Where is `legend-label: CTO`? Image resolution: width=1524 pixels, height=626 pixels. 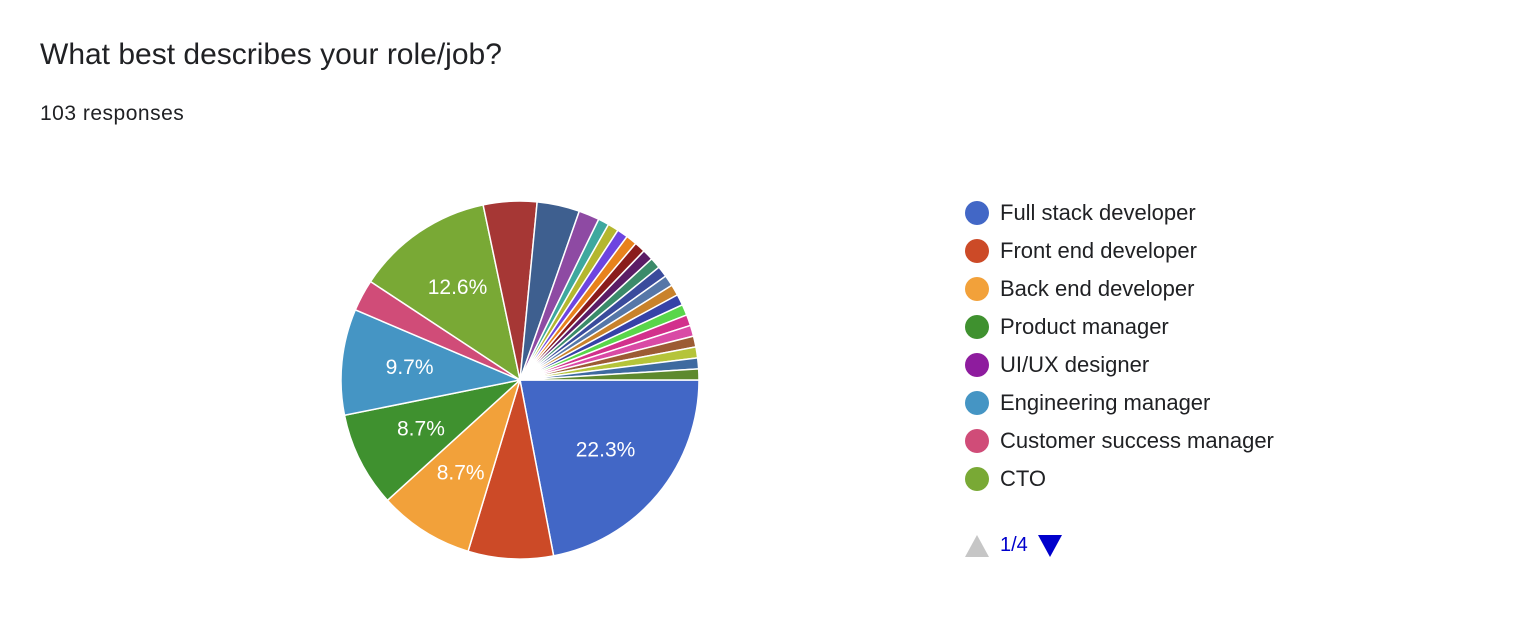
legend-label: CTO is located at coordinates (1023, 478).